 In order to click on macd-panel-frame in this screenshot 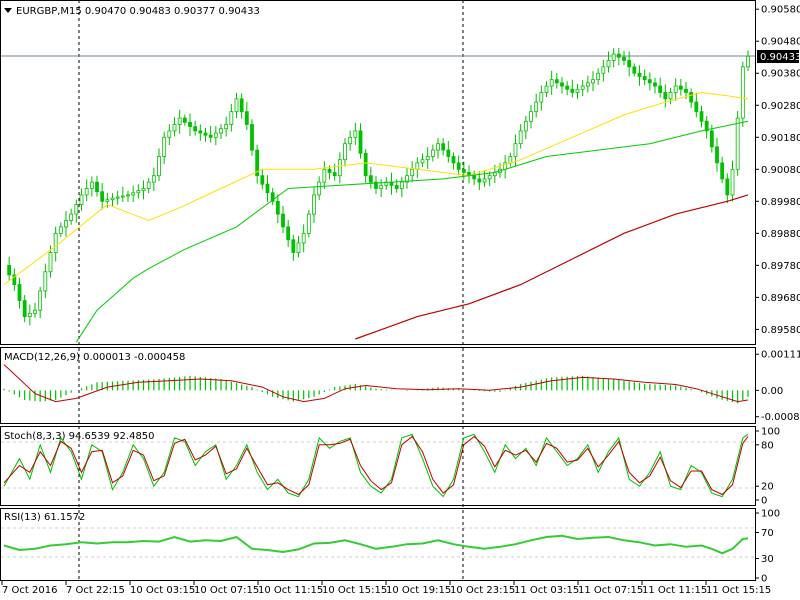, I will do `click(378, 385)`.